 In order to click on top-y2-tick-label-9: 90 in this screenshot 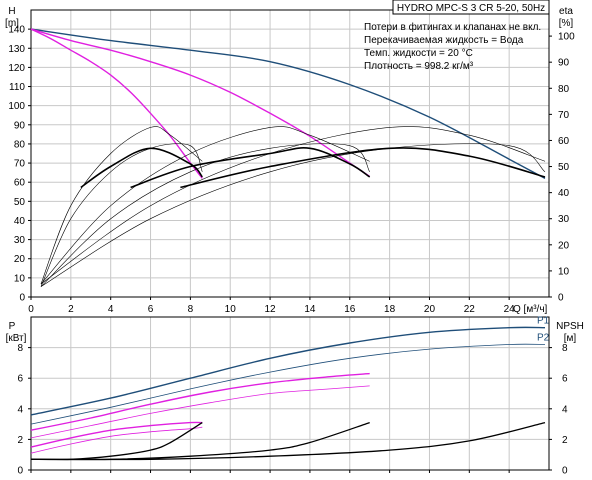, I will do `click(564, 63)`.